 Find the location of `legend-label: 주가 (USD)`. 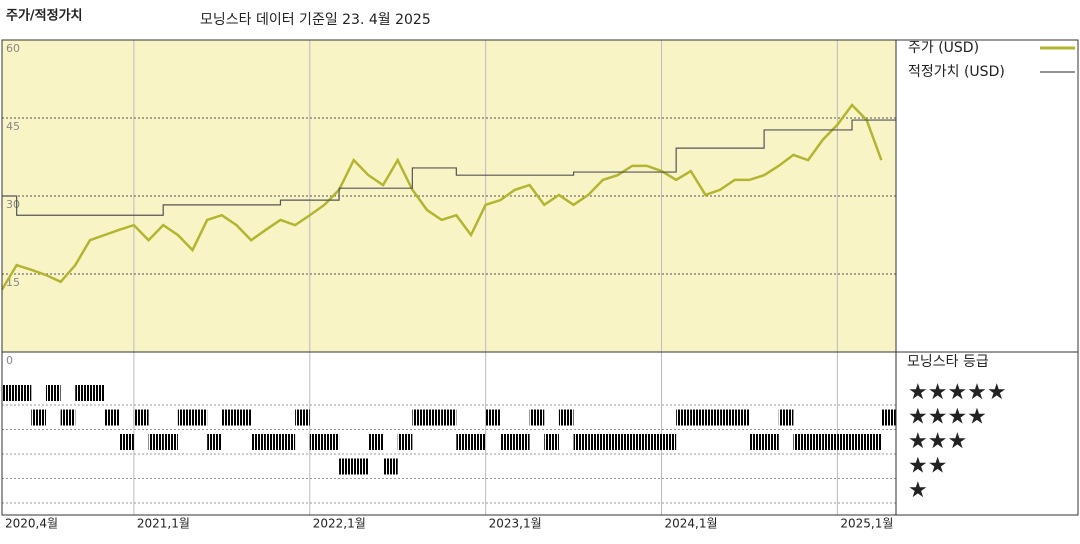

legend-label: 주가 (USD) is located at coordinates (943, 48).